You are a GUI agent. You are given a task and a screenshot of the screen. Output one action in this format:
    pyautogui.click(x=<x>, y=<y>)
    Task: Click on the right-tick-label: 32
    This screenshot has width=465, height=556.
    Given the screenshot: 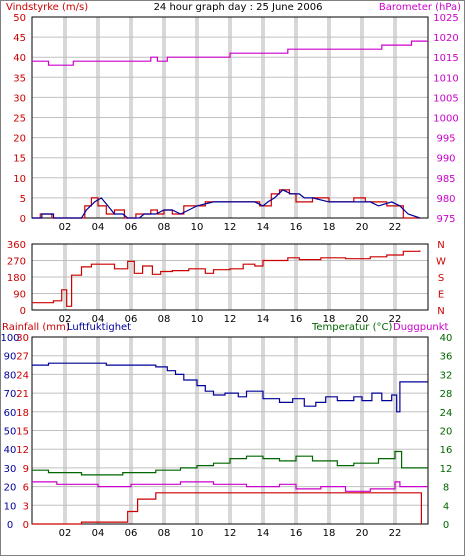 What is the action you would take?
    pyautogui.click(x=446, y=375)
    